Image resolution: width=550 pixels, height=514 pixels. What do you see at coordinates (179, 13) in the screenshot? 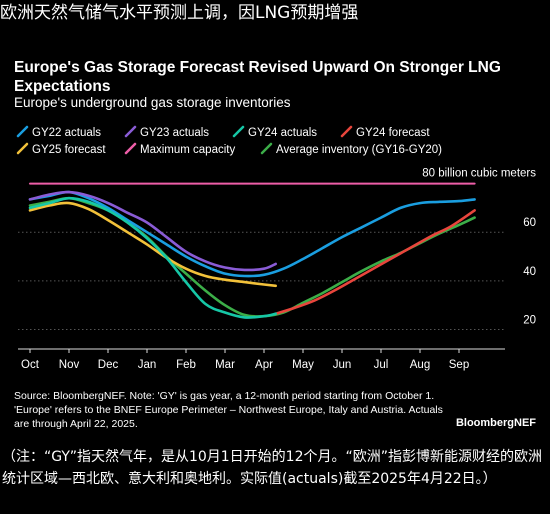
I see `page-headline: 欧洲天然气储气水平预测上调，因LNG预期增强` at bounding box center [179, 13].